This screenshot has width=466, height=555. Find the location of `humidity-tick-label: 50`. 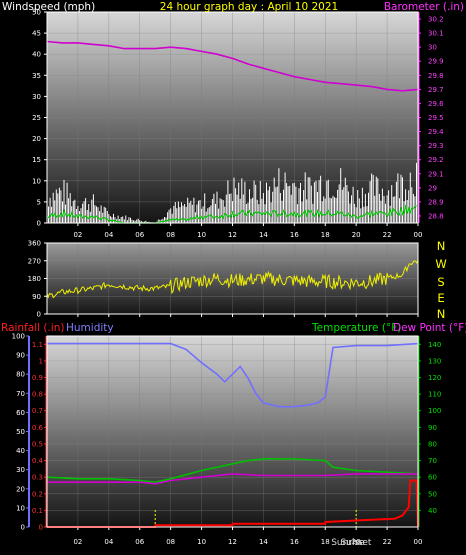

humidity-tick-label: 50 is located at coordinates (20, 432).